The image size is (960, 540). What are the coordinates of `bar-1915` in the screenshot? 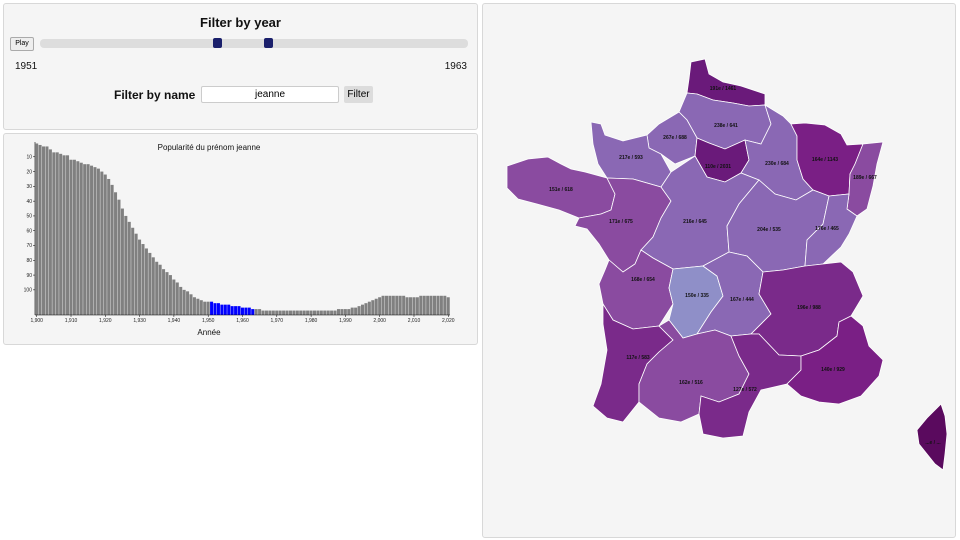 It's located at (88, 239).